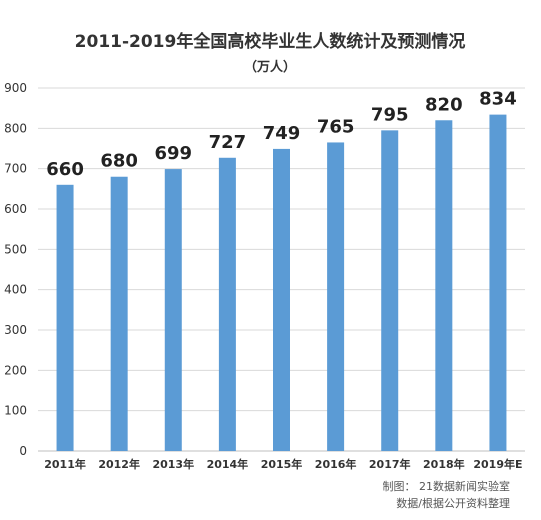 The width and height of the screenshot is (541, 520). I want to click on x-tick-label: 2017年, so click(390, 464).